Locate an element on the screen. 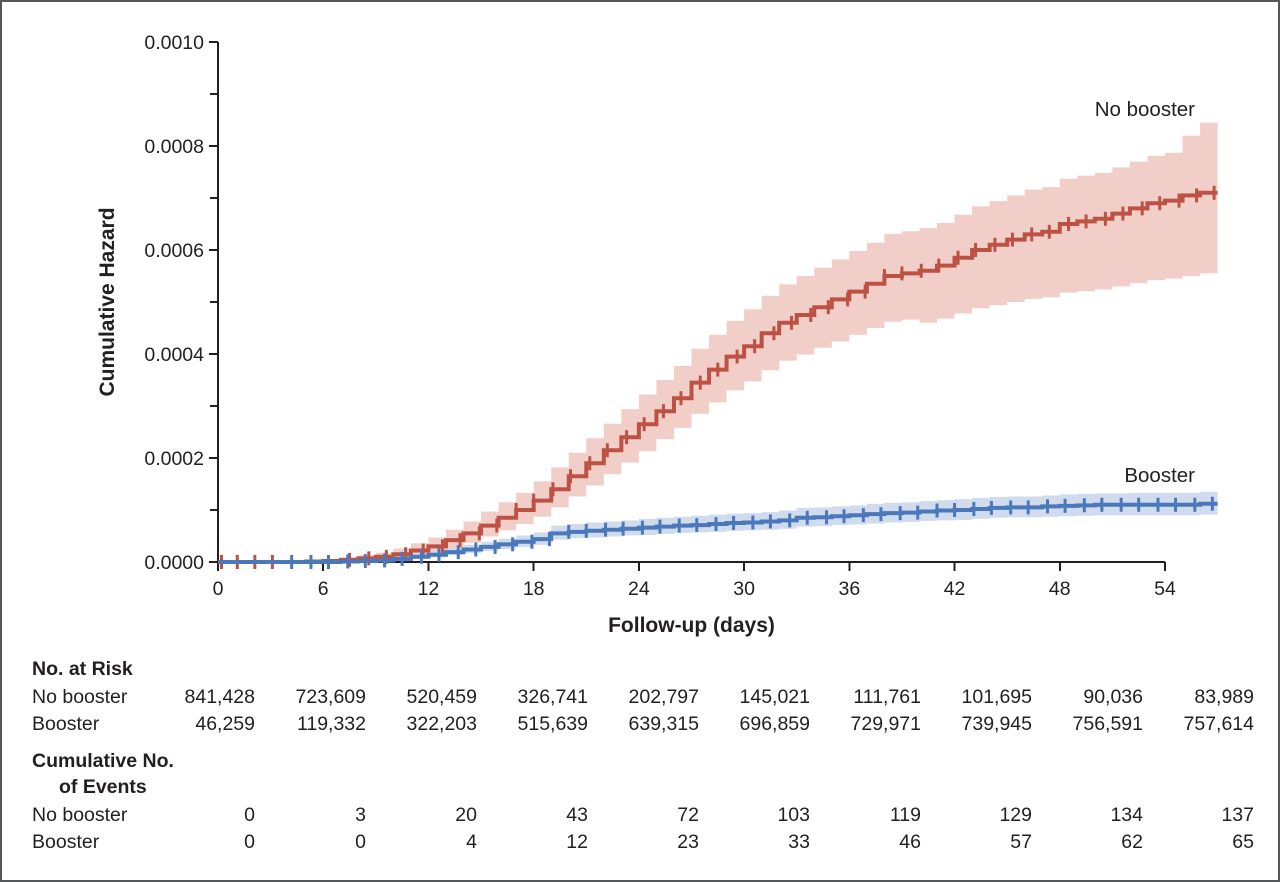 This screenshot has height=882, width=1280. svg-text: 0.0008 is located at coordinates (174, 147).